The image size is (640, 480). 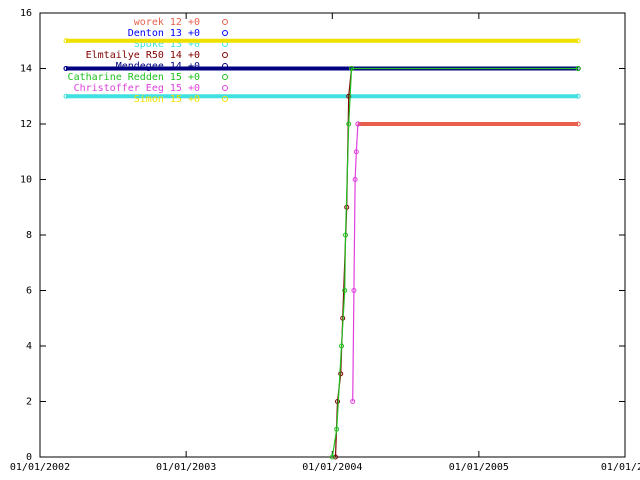 What do you see at coordinates (29, 291) in the screenshot?
I see `y-tick-label: 6` at bounding box center [29, 291].